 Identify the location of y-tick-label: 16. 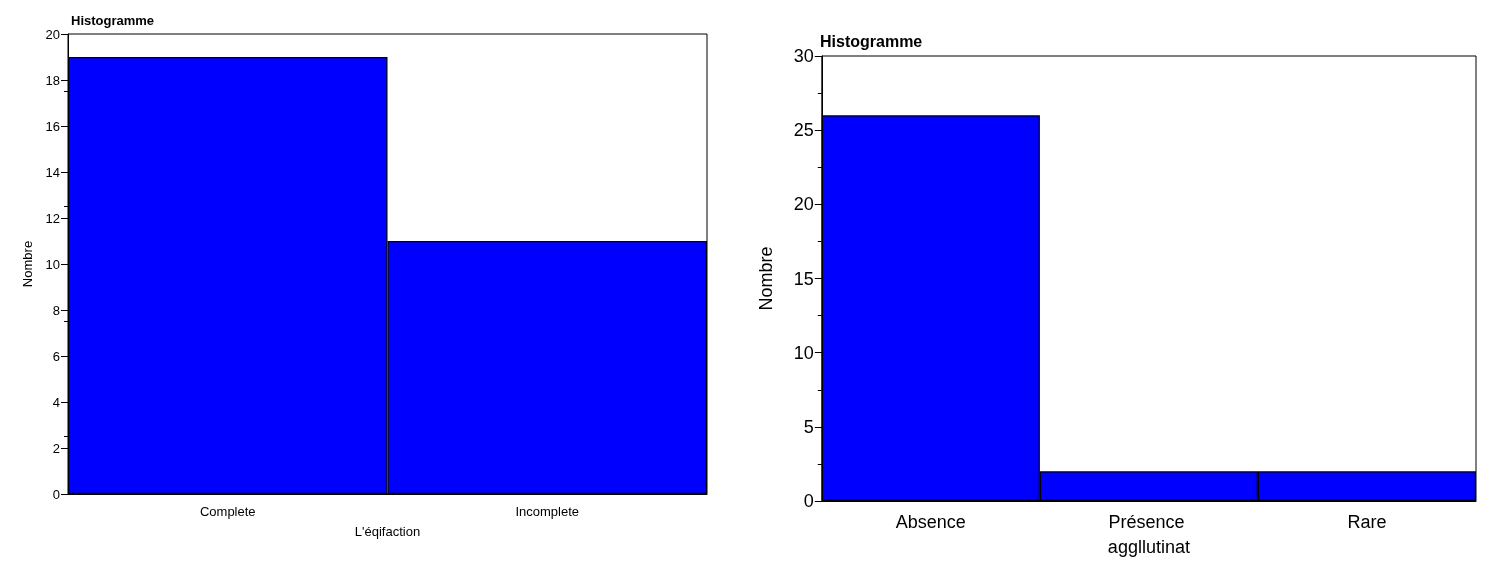
(52, 126).